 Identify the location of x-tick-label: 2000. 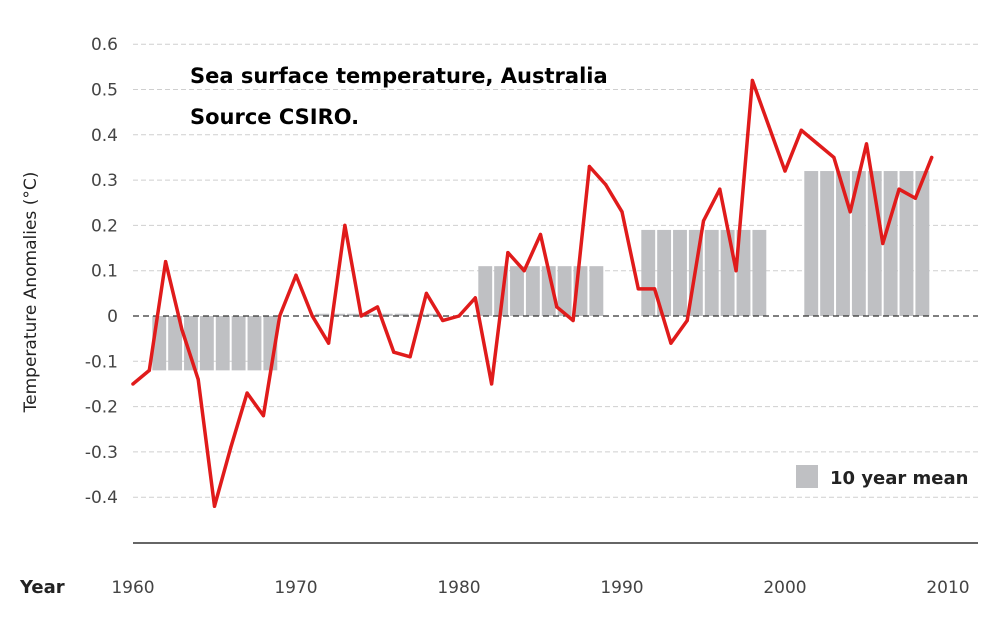
(784, 588).